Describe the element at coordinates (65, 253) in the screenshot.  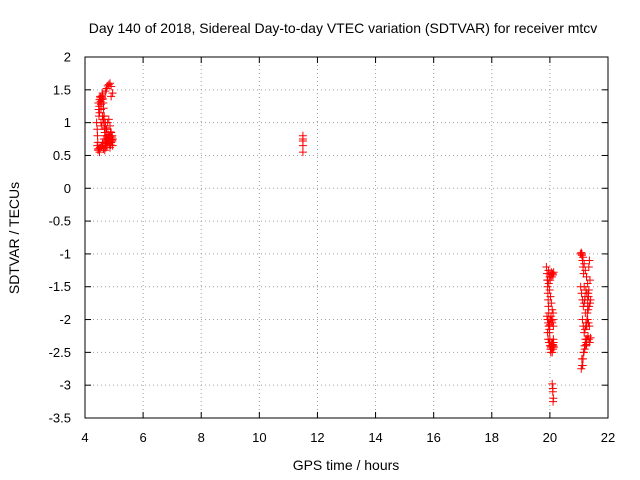
I see `y-tick-label: -1` at that location.